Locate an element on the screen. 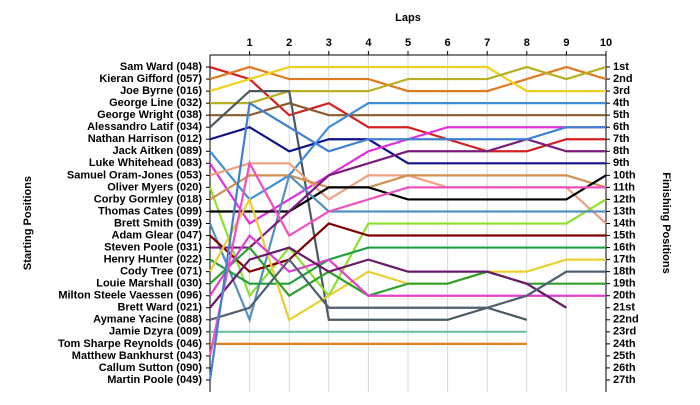 The image size is (700, 405). y-tick-label: Kieran Gifford (057) is located at coordinates (150, 79).